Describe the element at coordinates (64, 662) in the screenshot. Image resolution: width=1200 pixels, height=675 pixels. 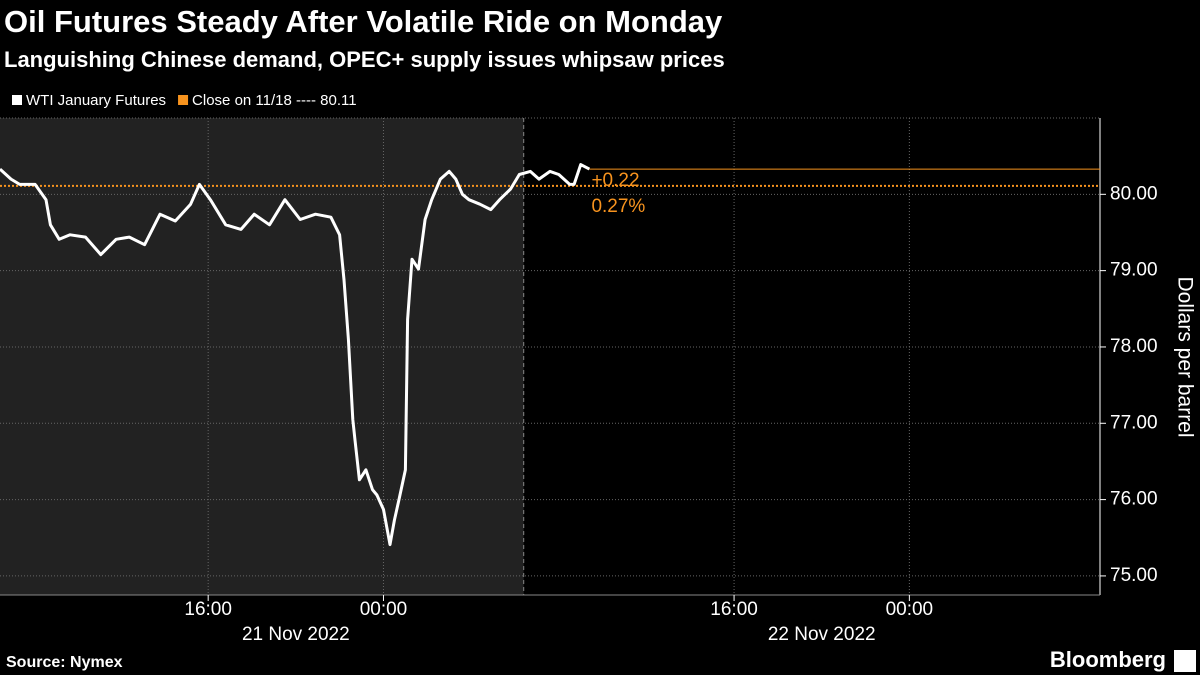
I see `source: Source: Nymex` at that location.